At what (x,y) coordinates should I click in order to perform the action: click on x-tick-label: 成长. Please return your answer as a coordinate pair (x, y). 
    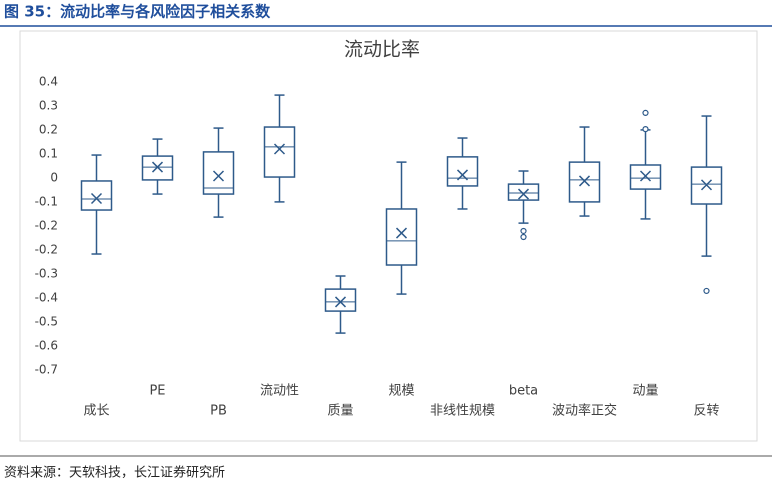
    Looking at the image, I should click on (96, 411).